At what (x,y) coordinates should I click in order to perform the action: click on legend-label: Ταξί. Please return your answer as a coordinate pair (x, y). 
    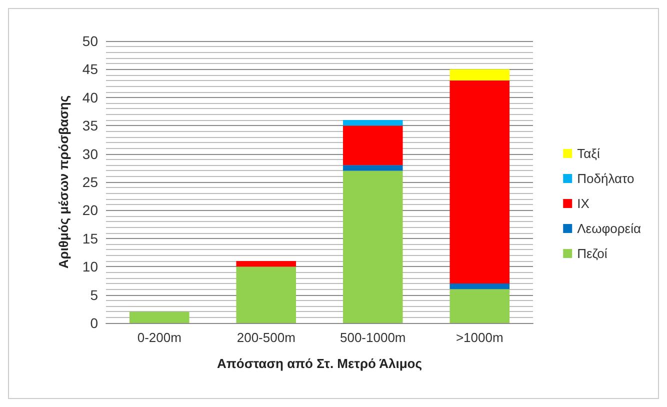
    Looking at the image, I should click on (588, 153).